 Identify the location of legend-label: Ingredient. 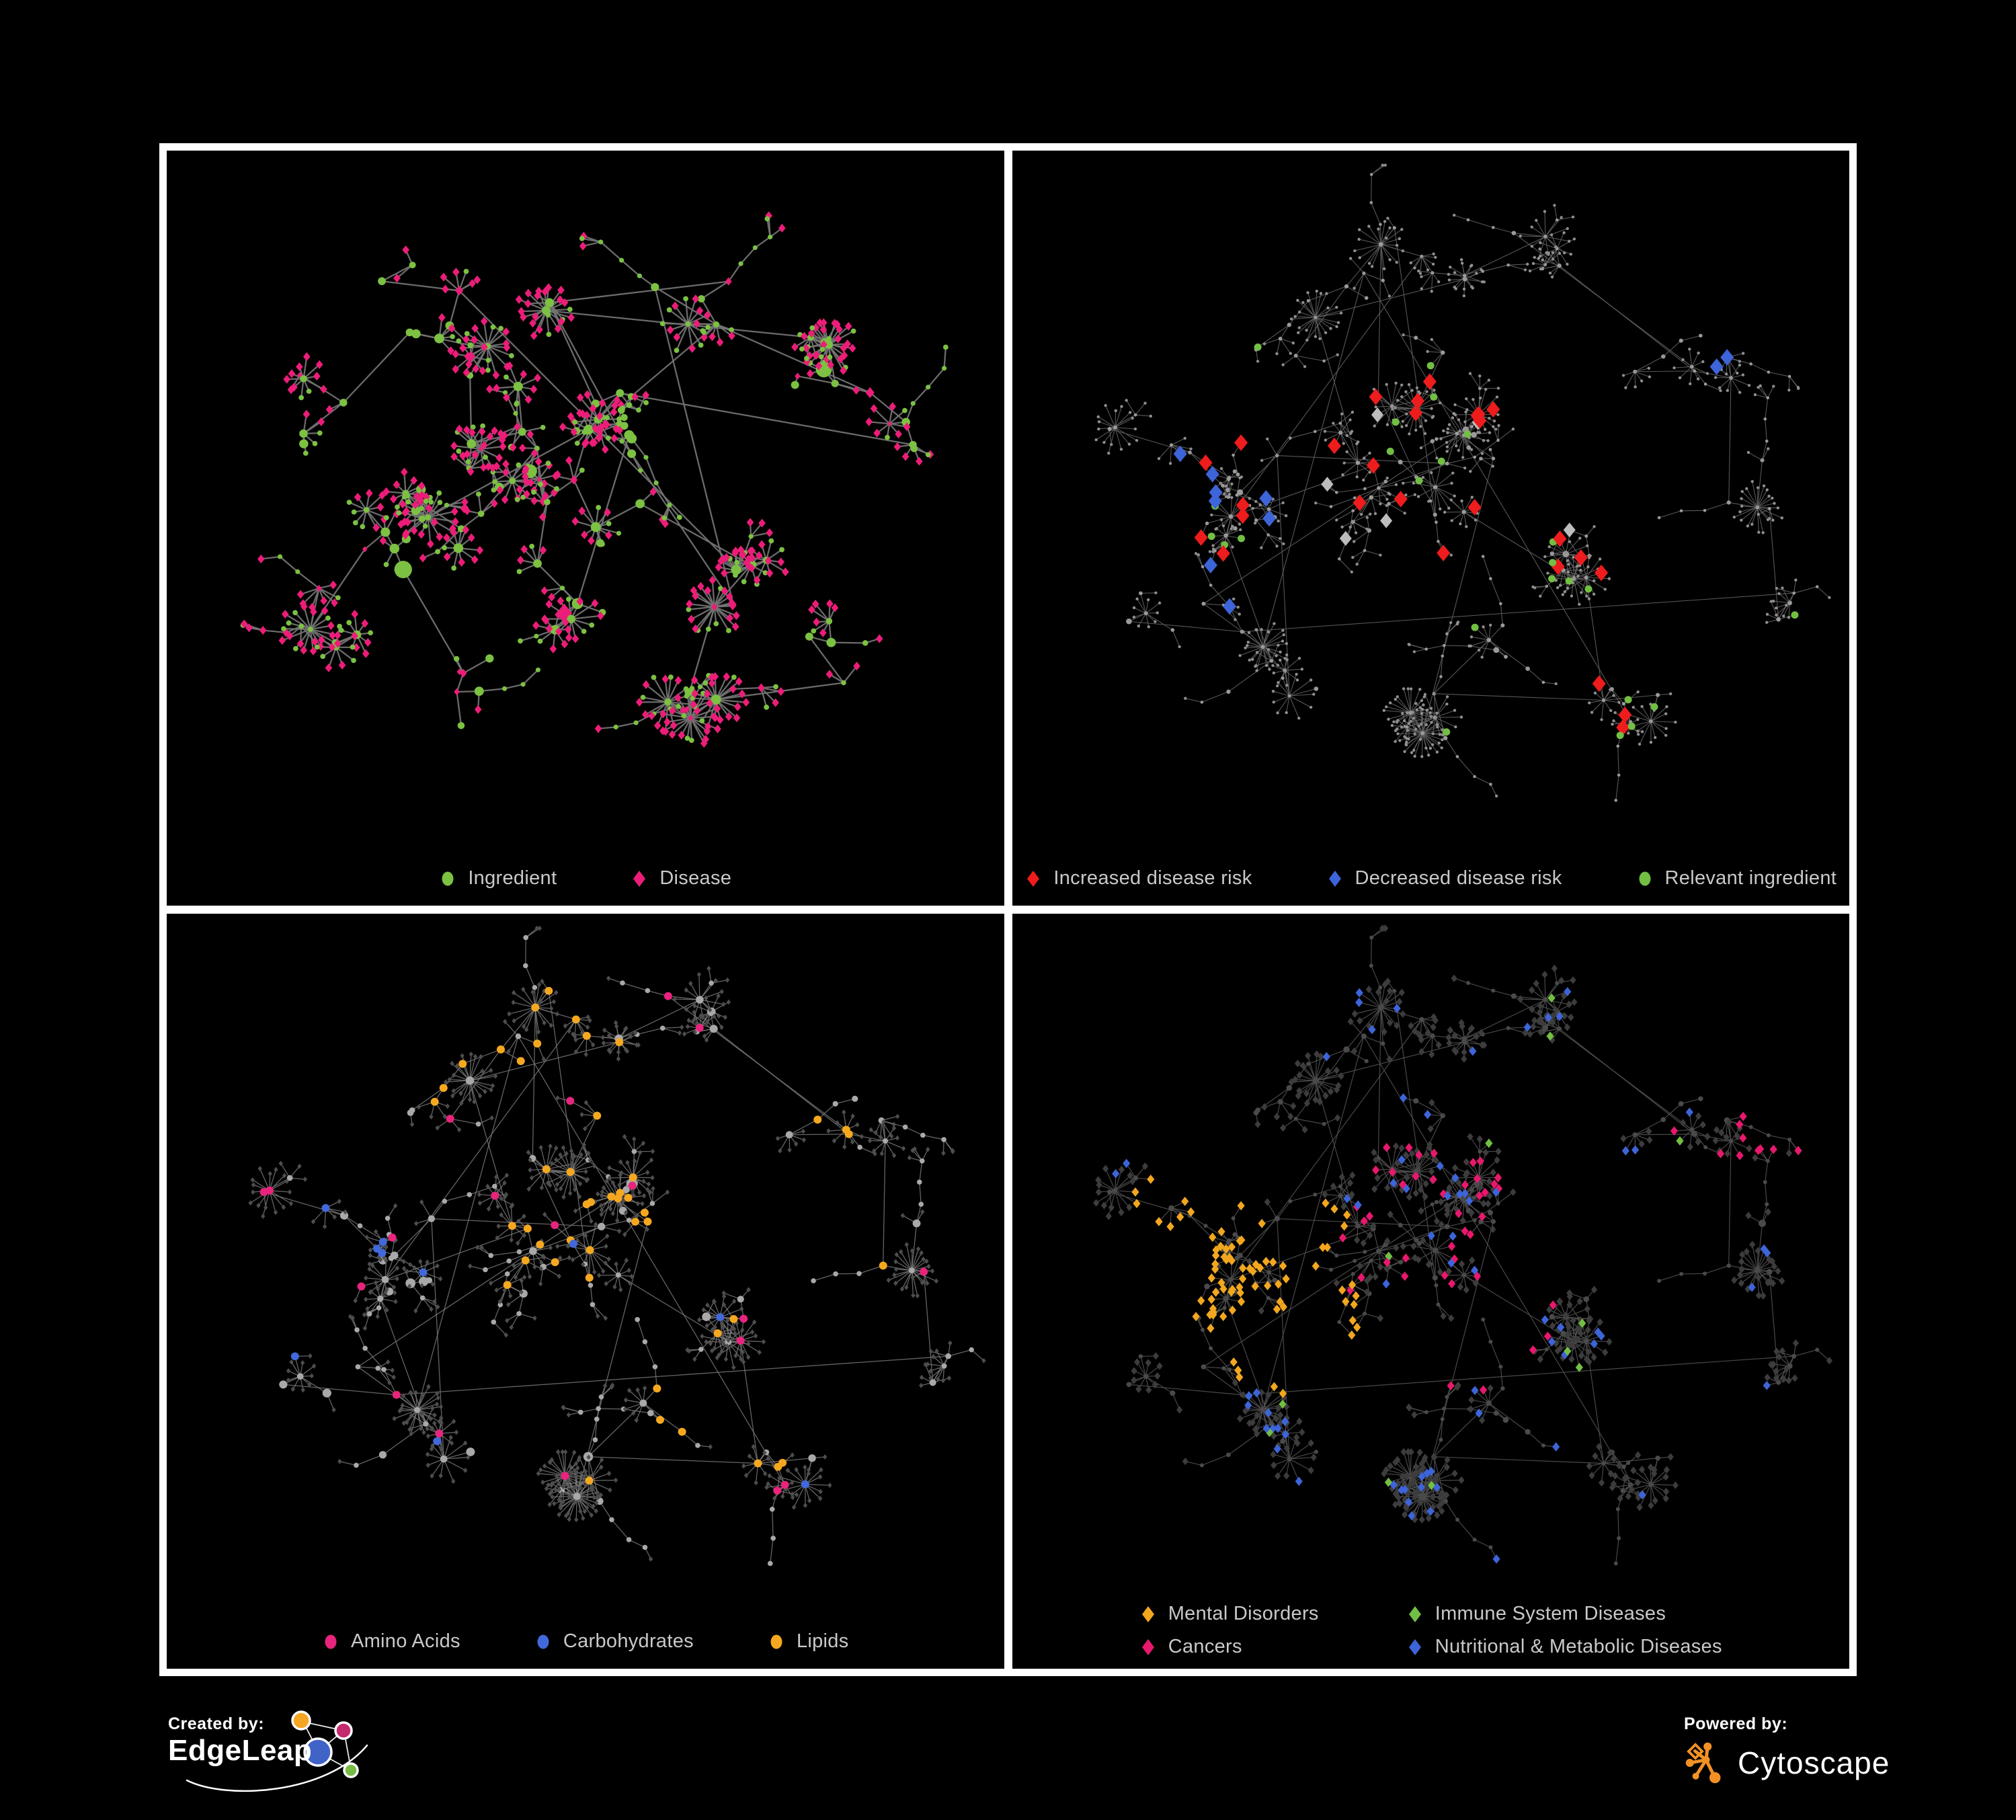
(512, 878).